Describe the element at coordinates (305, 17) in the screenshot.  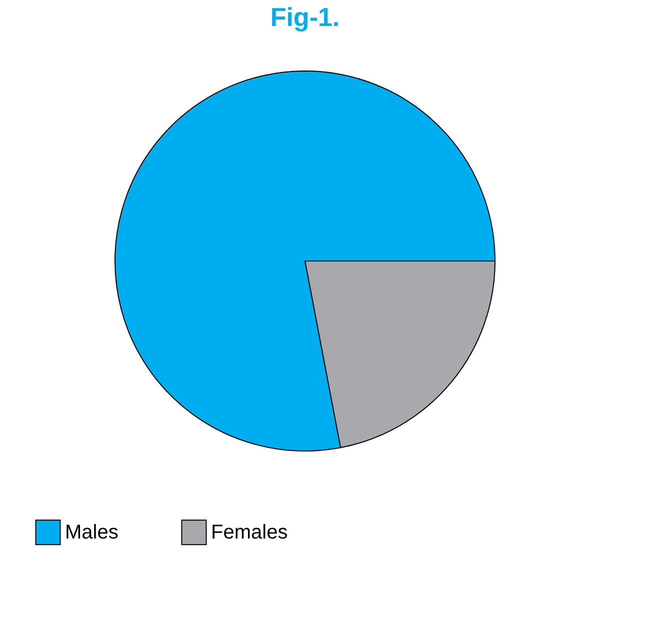
I see `chart-title: Fig-1.` at that location.